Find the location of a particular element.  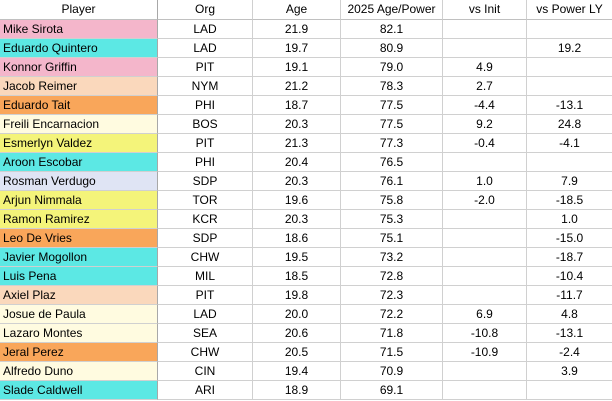

cell-age: 19.8 is located at coordinates (297, 295).